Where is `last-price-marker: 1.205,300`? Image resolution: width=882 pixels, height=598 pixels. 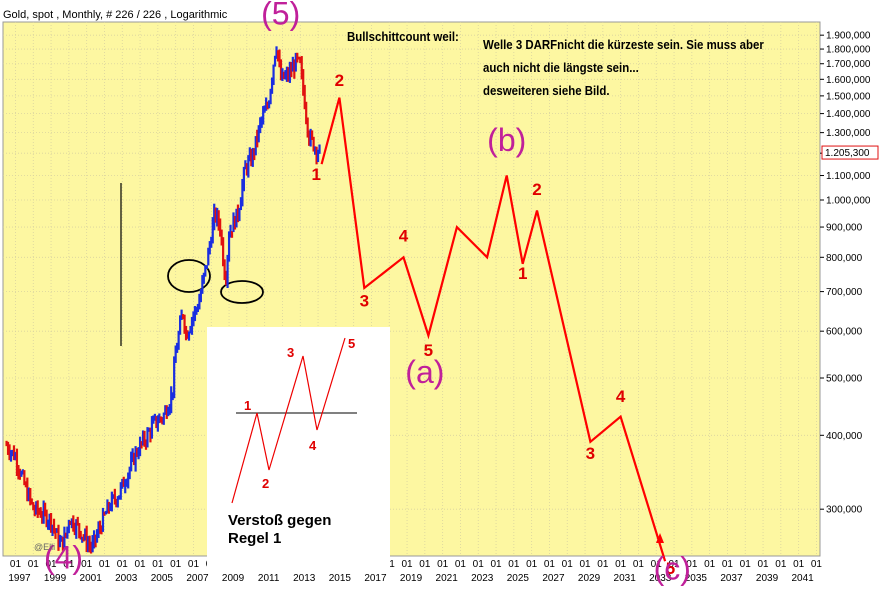 last-price-marker: 1.205,300 is located at coordinates (850, 152).